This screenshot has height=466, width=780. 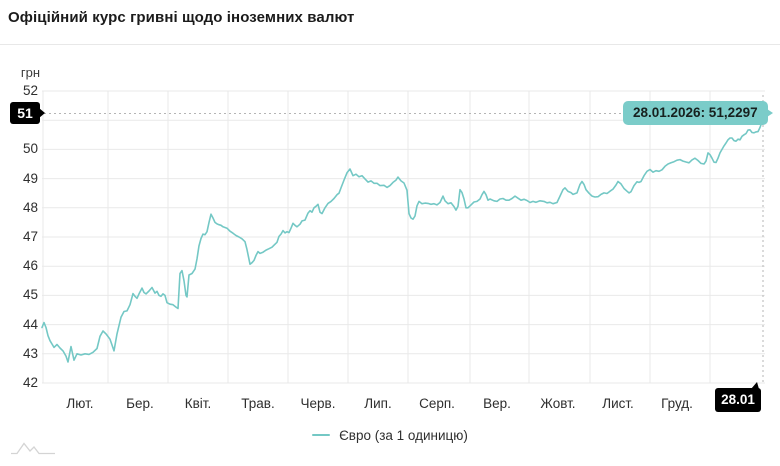 I want to click on y-axis-unit-label: грн, so click(x=30, y=72).